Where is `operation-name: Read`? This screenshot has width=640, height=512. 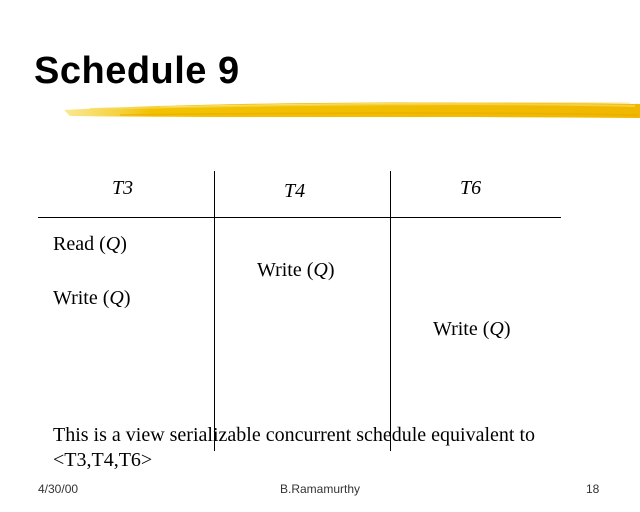 operation-name: Read is located at coordinates (74, 244).